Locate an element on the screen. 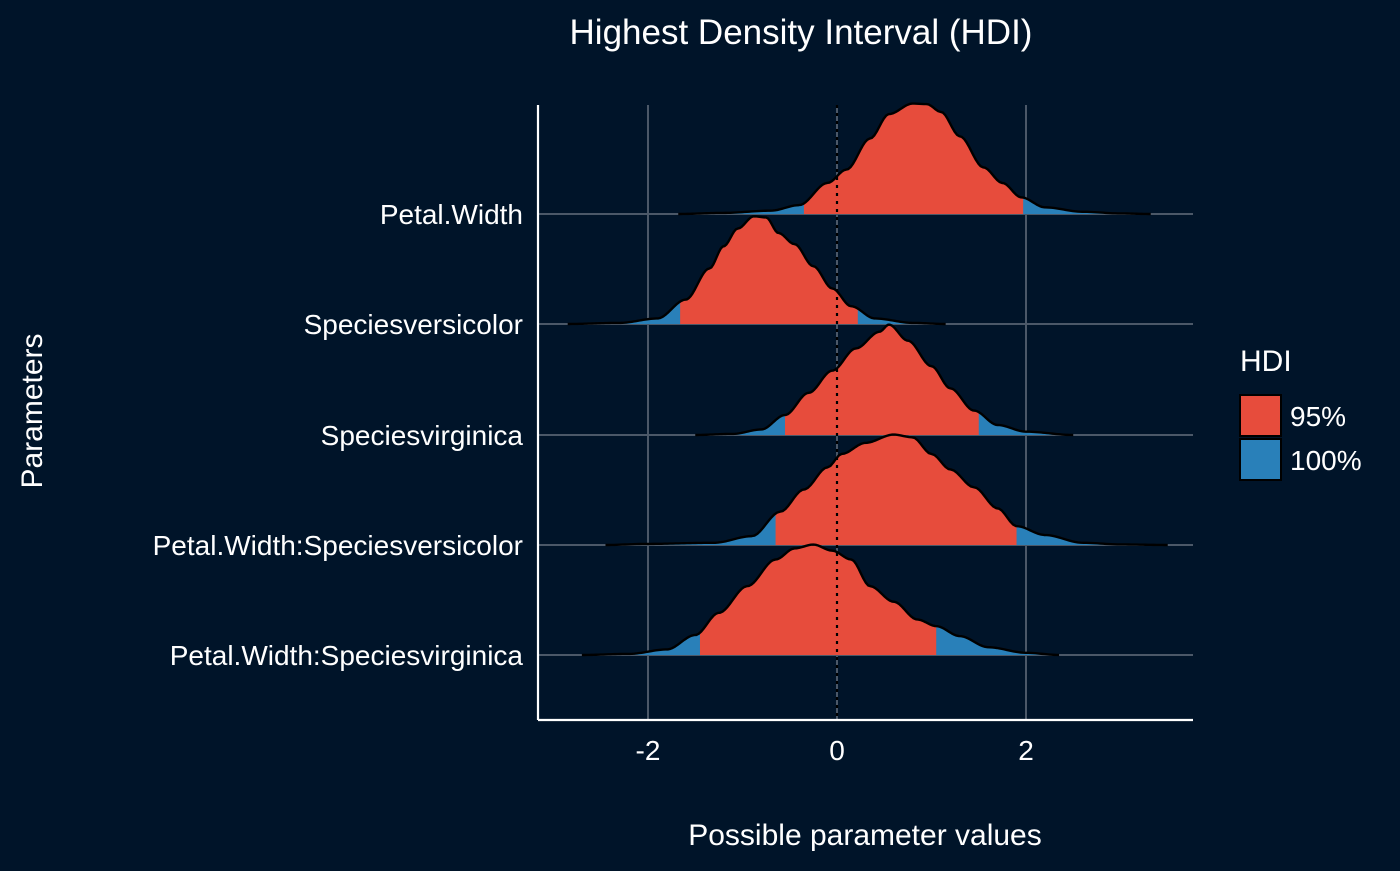 This screenshot has height=871, width=1400. x-tick-label: 0 is located at coordinates (837, 750).